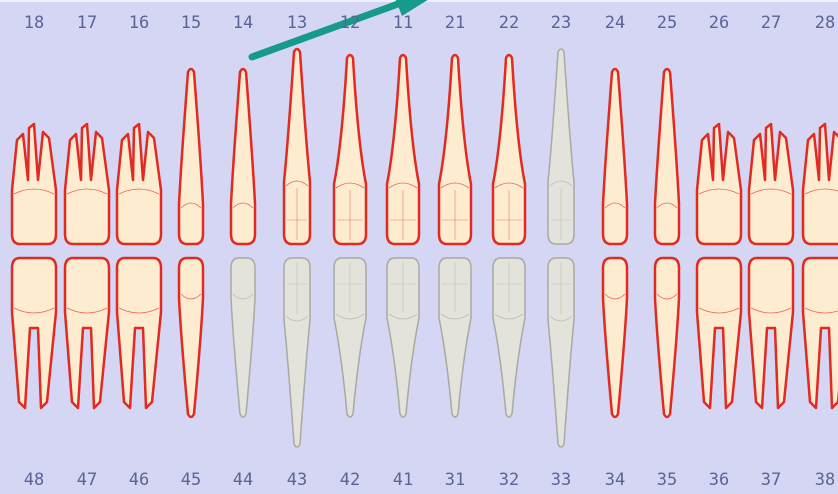 The image size is (838, 494). What do you see at coordinates (561, 23) in the screenshot?
I see `tooth-number-23: 23` at bounding box center [561, 23].